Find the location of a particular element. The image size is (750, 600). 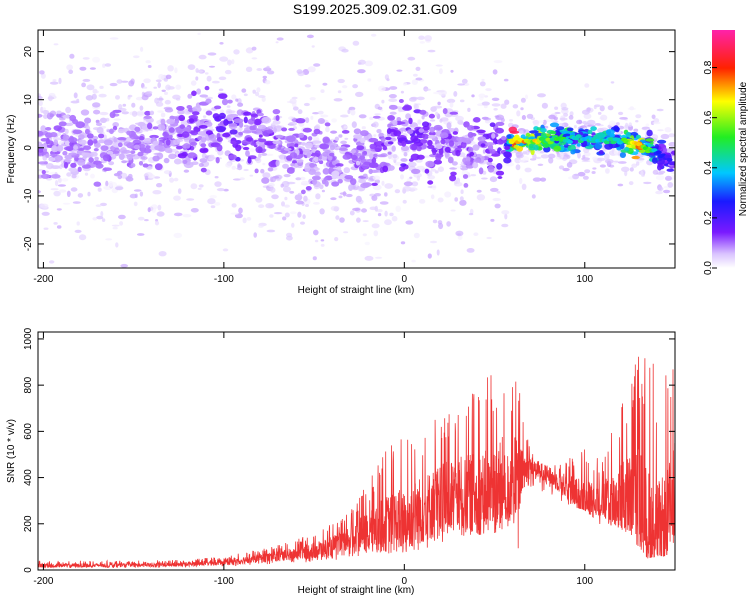

y-tick-label: 200 is located at coordinates (28, 523).